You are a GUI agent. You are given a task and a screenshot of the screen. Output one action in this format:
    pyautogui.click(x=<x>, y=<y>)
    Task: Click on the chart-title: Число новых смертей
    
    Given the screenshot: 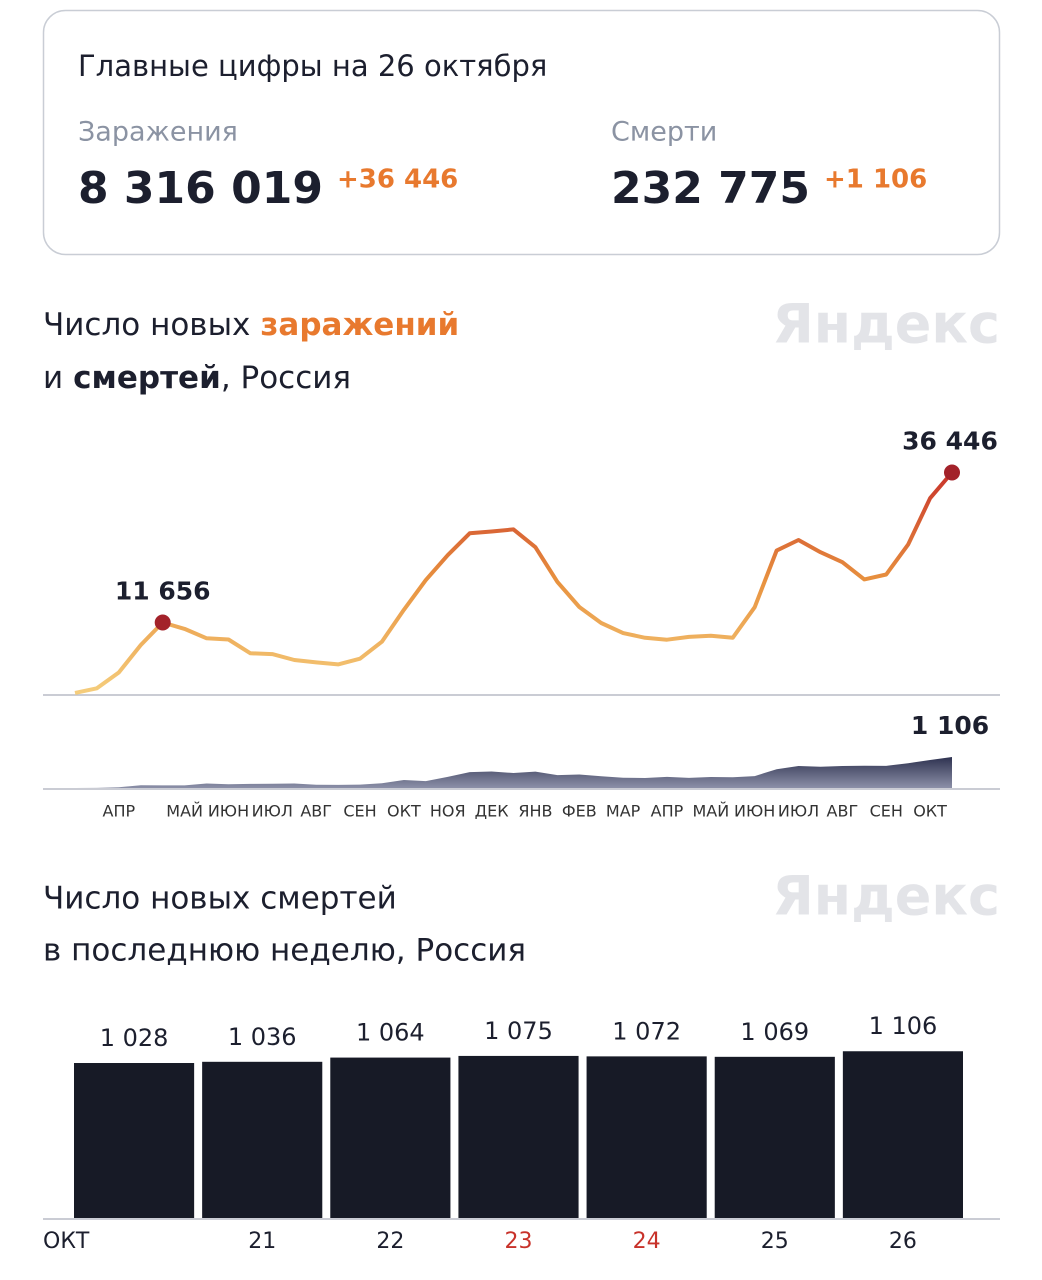 What is the action you would take?
    pyautogui.click(x=220, y=899)
    